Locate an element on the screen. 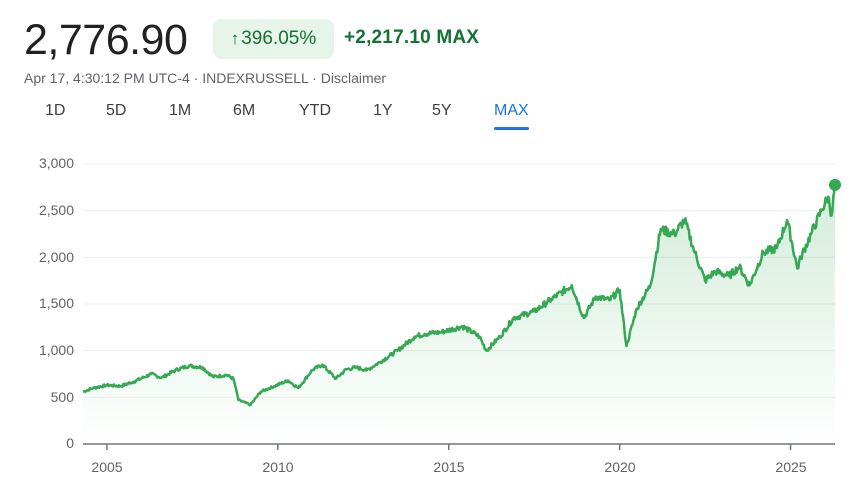 Image resolution: width=854 pixels, height=494 pixels. tab-label: 1Y is located at coordinates (383, 110).